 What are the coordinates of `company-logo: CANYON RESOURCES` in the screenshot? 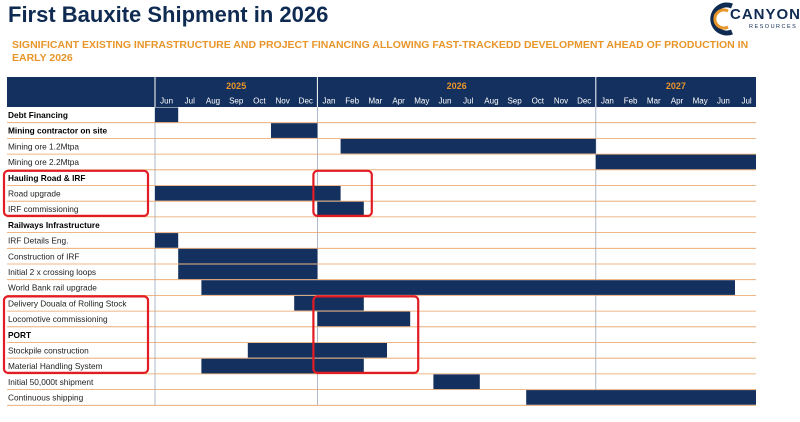 It's located at (753, 19).